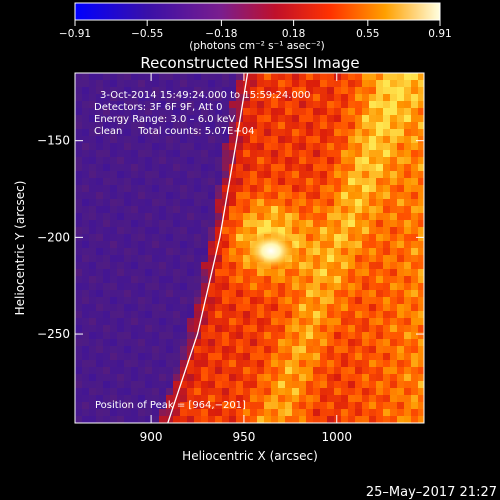 Image resolution: width=500 pixels, height=500 pixels. I want to click on chart-title: Reconstructed RHESSI Image, so click(249, 63).